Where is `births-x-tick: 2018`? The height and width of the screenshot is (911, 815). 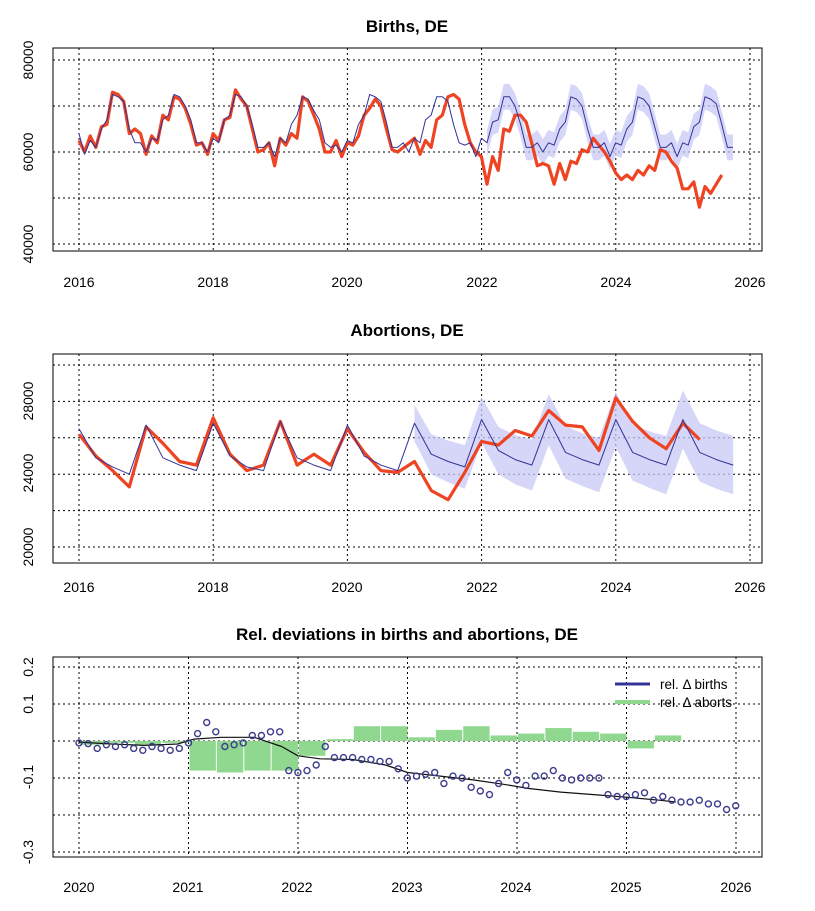 births-x-tick: 2018 is located at coordinates (212, 282).